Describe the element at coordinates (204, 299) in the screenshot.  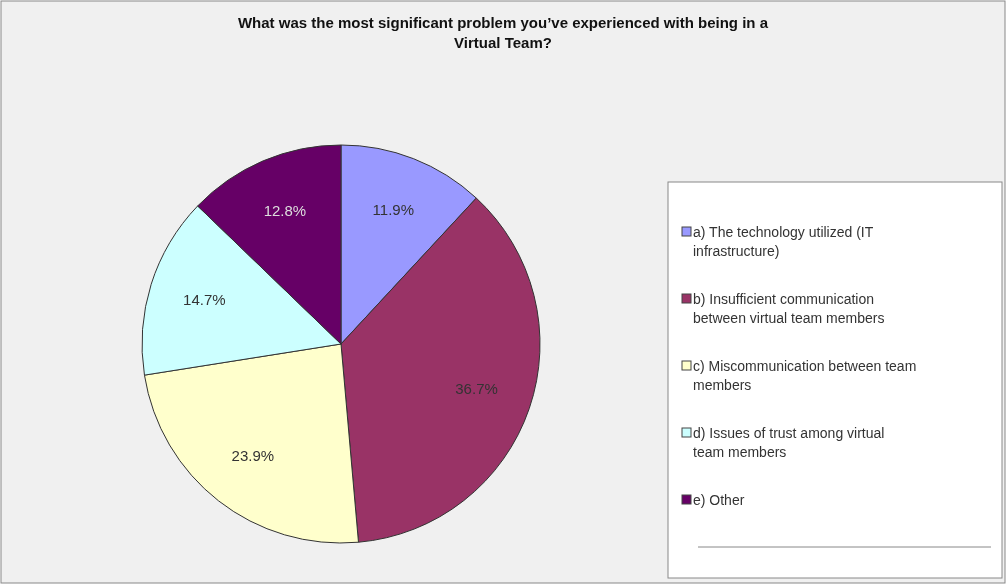
I see `data-label: 14.7%` at that location.